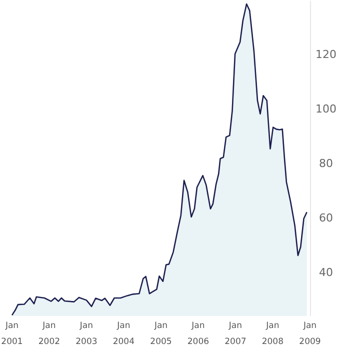 The image size is (350, 350). Describe the element at coordinates (235, 334) in the screenshot. I see `x-tick-label: Jan 2007` at that location.